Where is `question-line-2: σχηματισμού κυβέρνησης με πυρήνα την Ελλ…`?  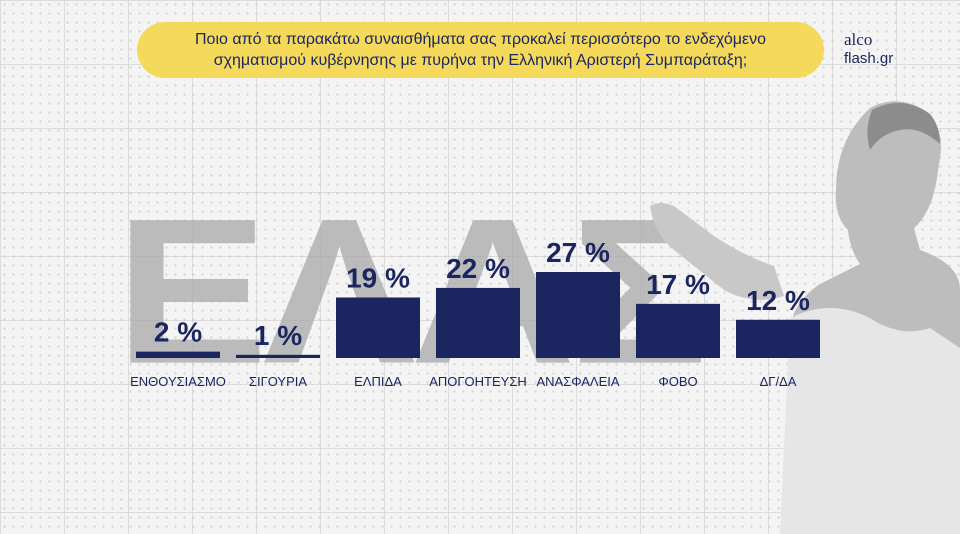 question-line-2: σχηματισμού κυβέρνησης με πυρήνα την Ελλ… is located at coordinates (480, 60).